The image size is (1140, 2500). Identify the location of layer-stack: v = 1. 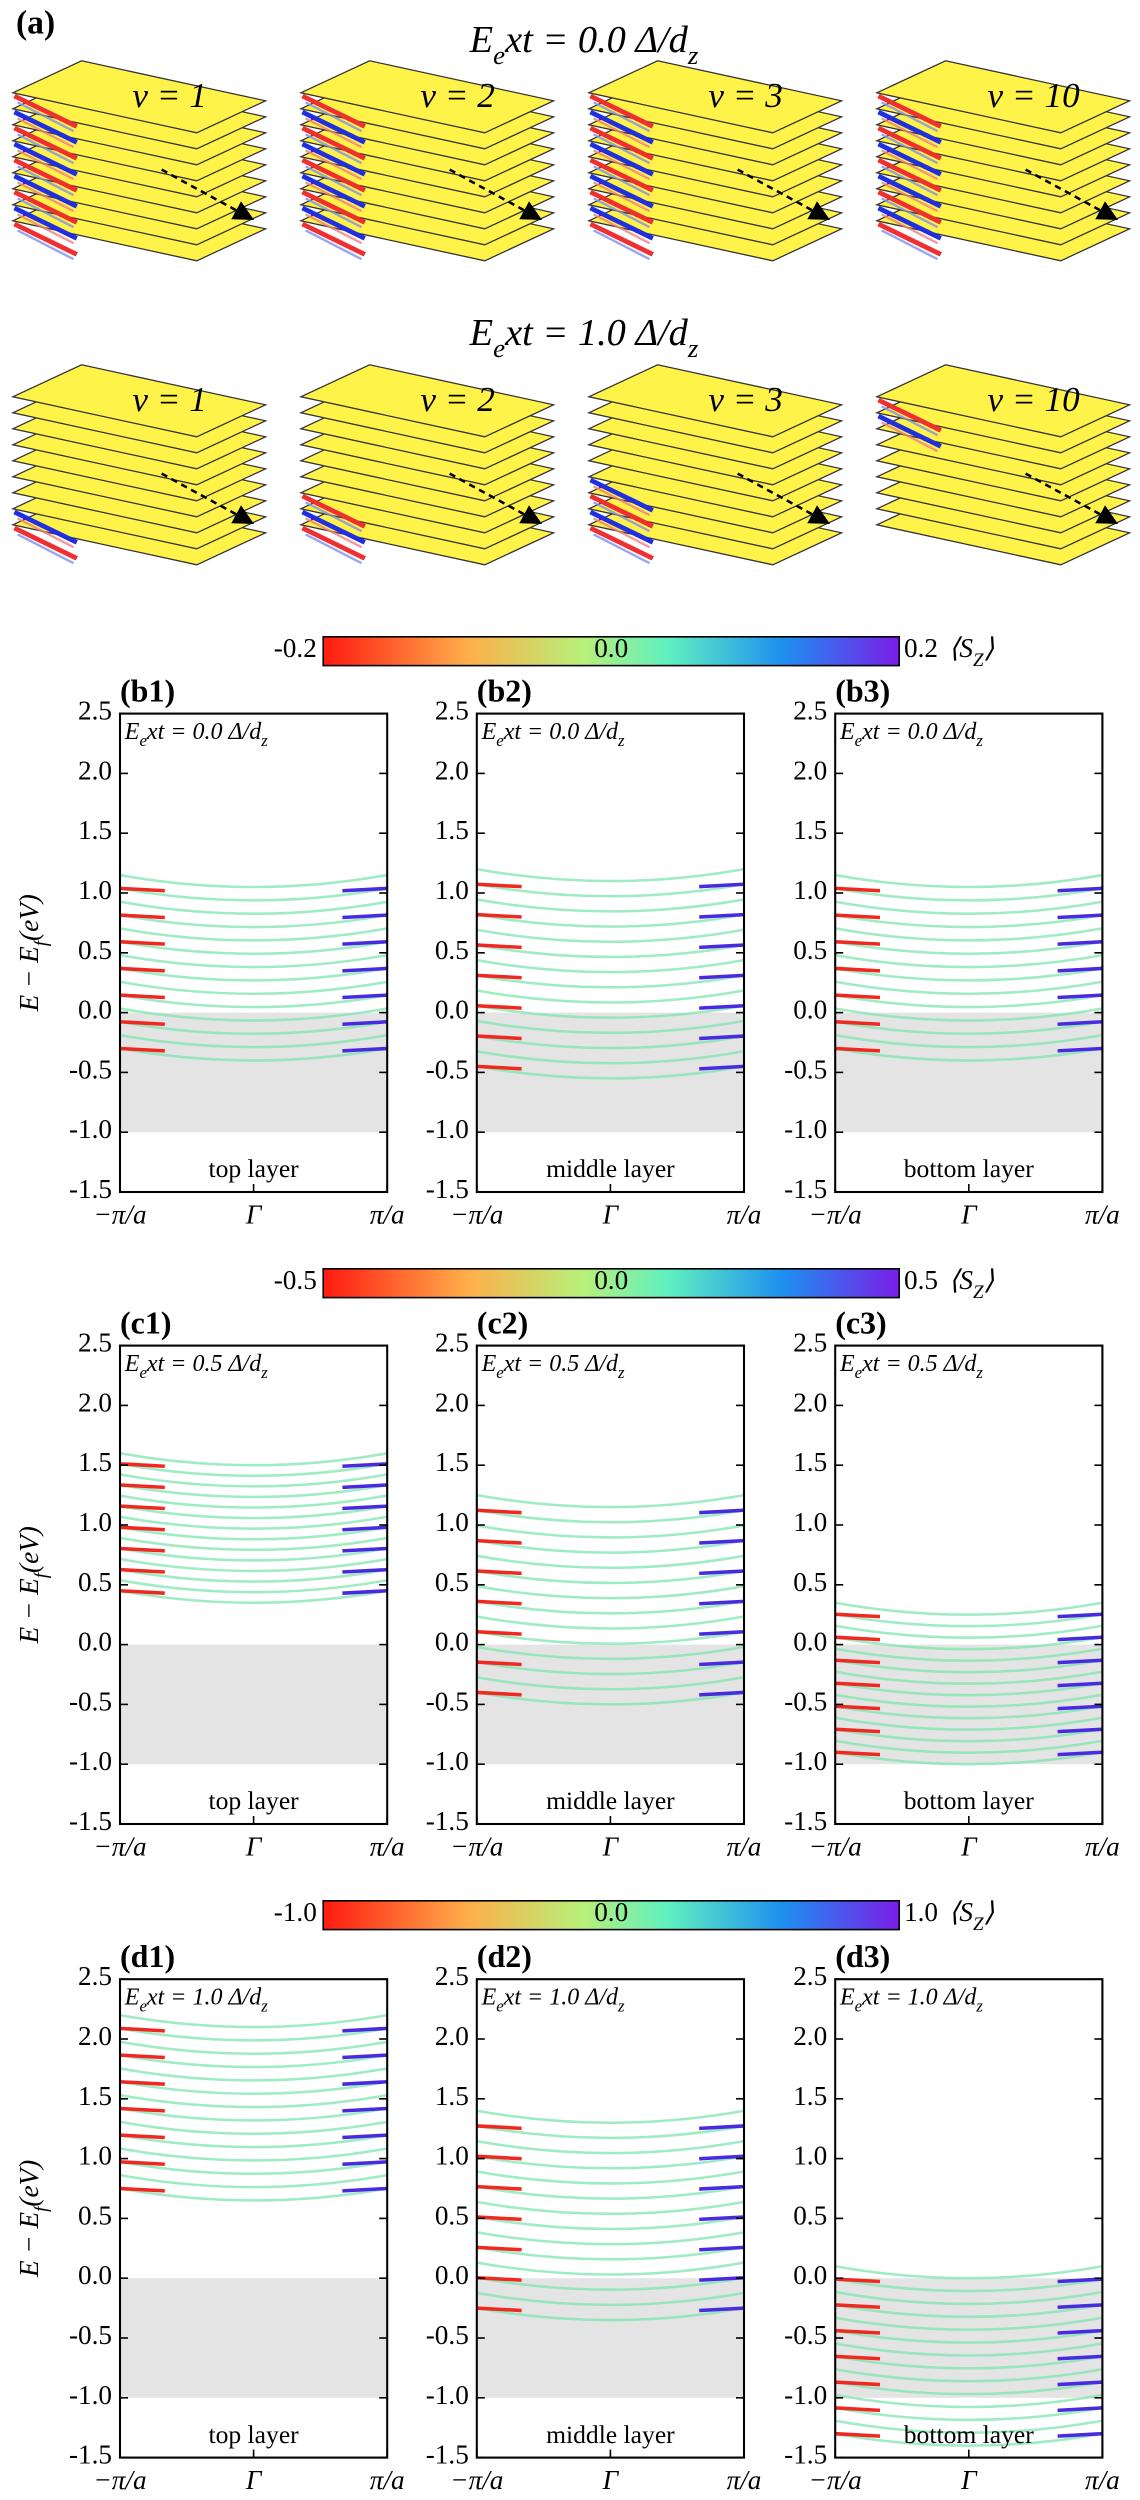
(139, 465).